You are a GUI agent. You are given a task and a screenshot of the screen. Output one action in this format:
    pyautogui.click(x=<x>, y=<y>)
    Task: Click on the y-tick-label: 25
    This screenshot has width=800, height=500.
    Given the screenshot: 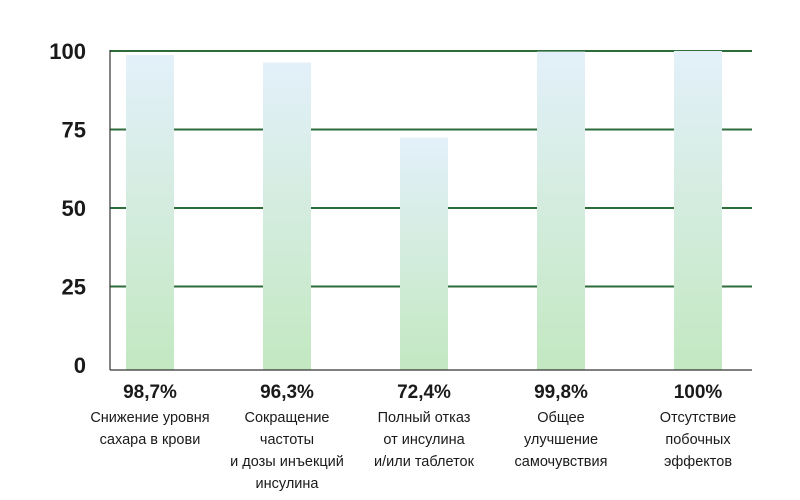 What is the action you would take?
    pyautogui.click(x=74, y=287)
    